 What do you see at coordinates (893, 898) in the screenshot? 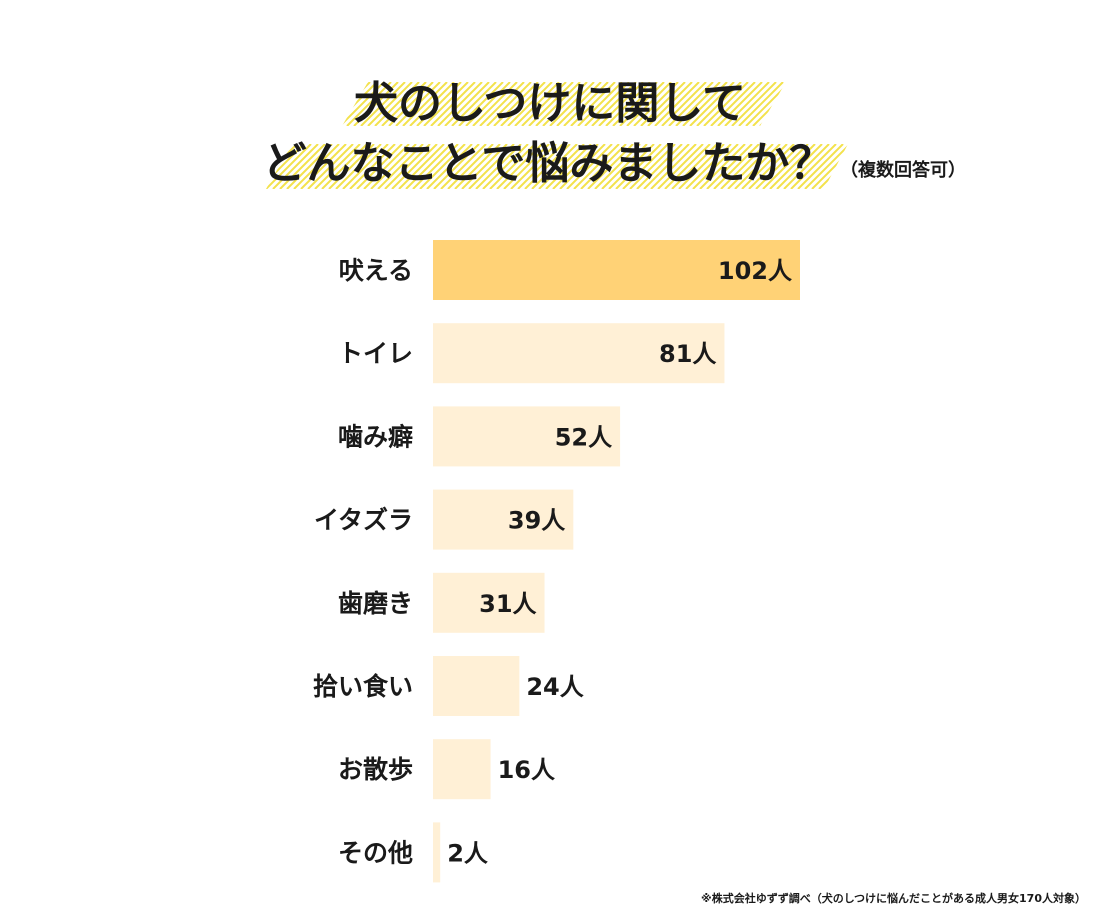
I see `chart-footnote: ※株式会社ゆずず調べ（犬のしつけに悩んだことがある成人男女170人対象）` at bounding box center [893, 898].